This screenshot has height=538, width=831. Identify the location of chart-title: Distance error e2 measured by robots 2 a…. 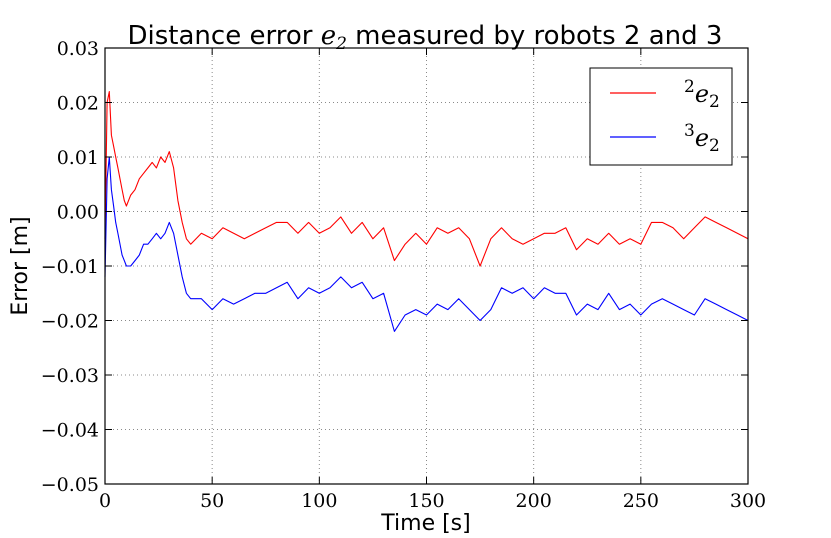
(425, 37).